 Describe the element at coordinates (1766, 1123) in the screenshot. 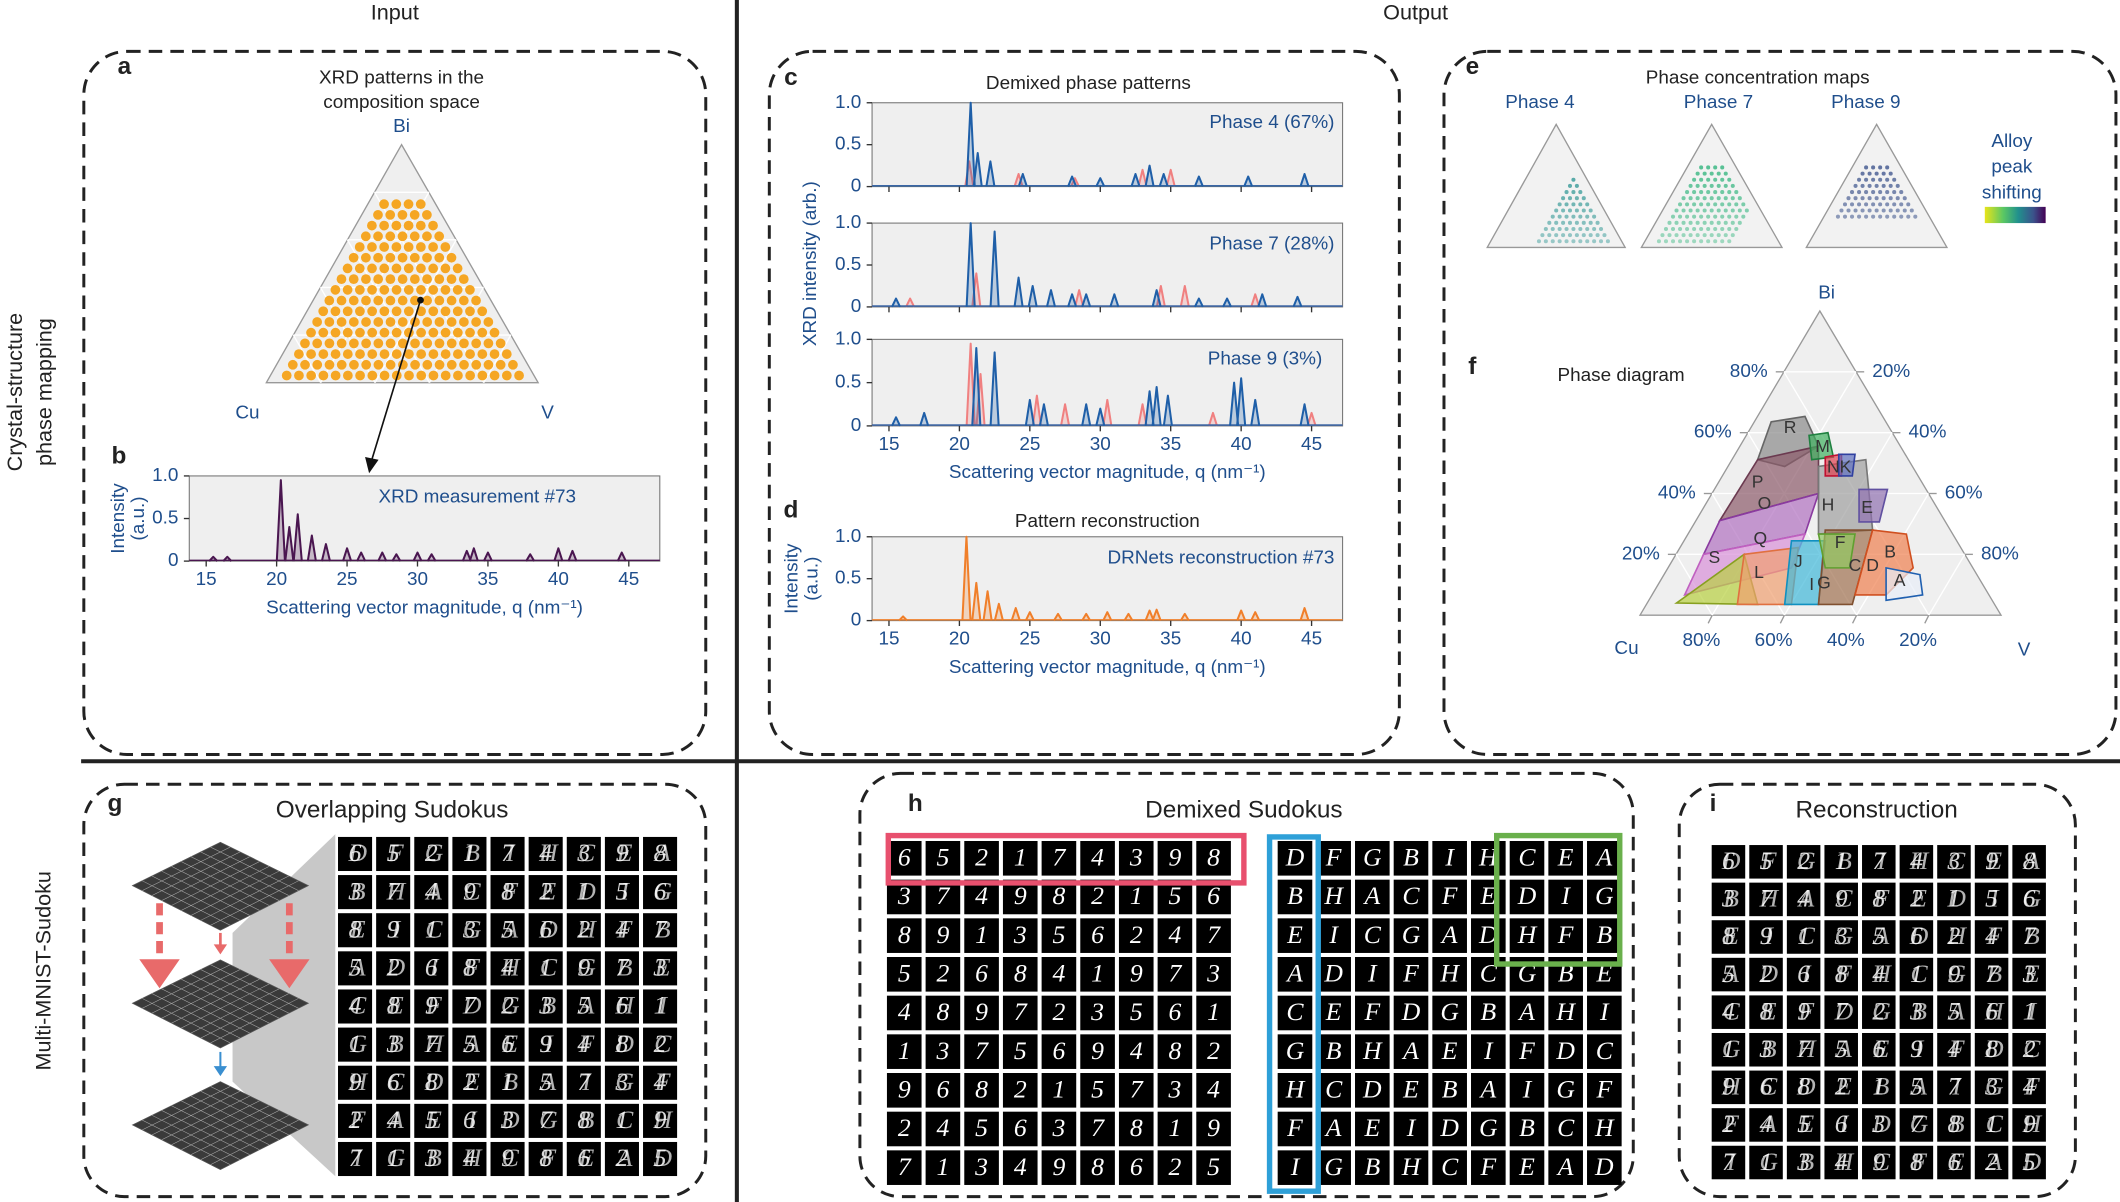

I see `digit: 4` at that location.